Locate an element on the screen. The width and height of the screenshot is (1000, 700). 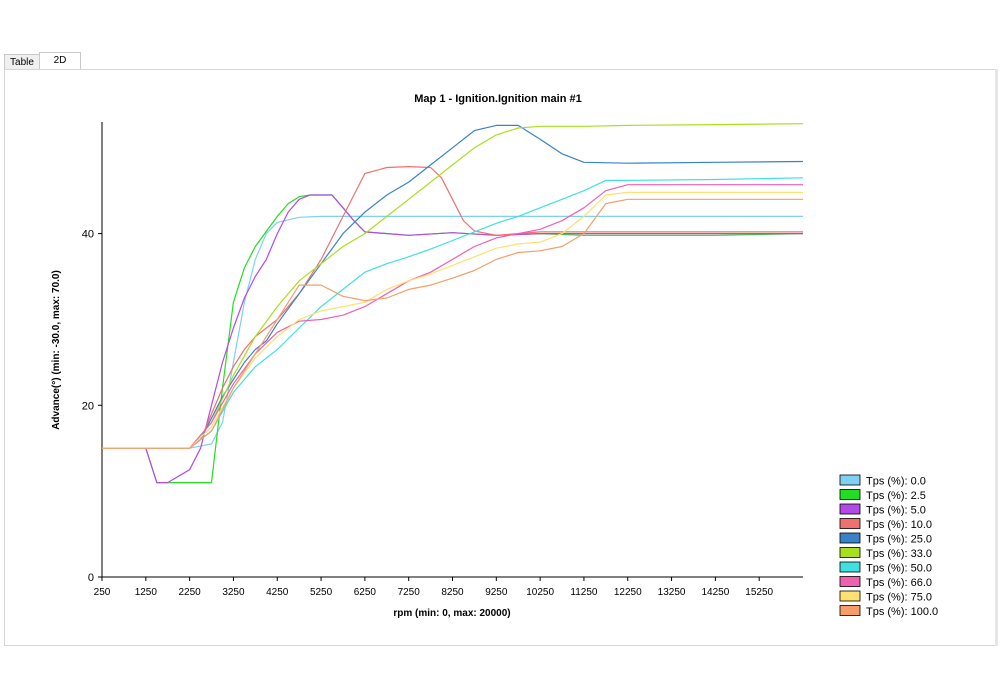
legend-label: Tps (%): 5.0 is located at coordinates (896, 511).